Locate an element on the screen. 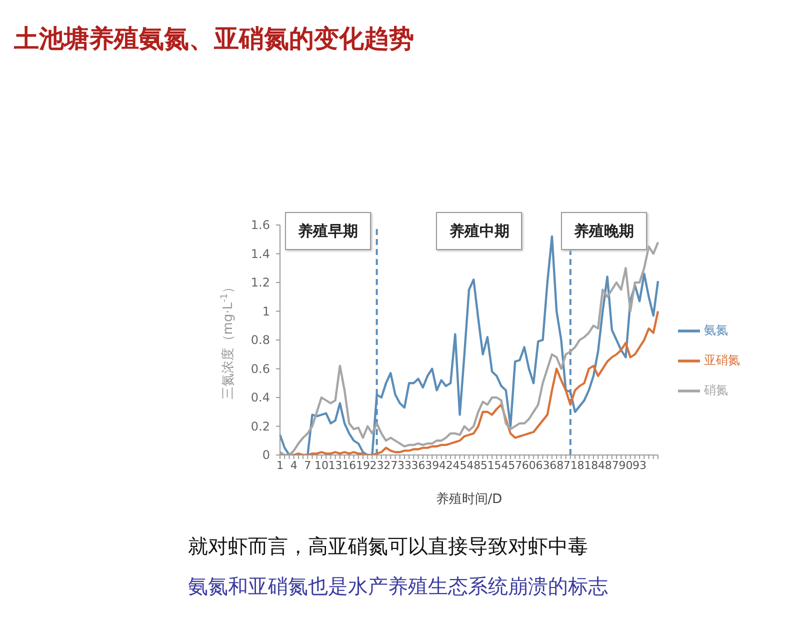 The height and width of the screenshot is (644, 809). y-tick-label: 0.6 is located at coordinates (260, 369).